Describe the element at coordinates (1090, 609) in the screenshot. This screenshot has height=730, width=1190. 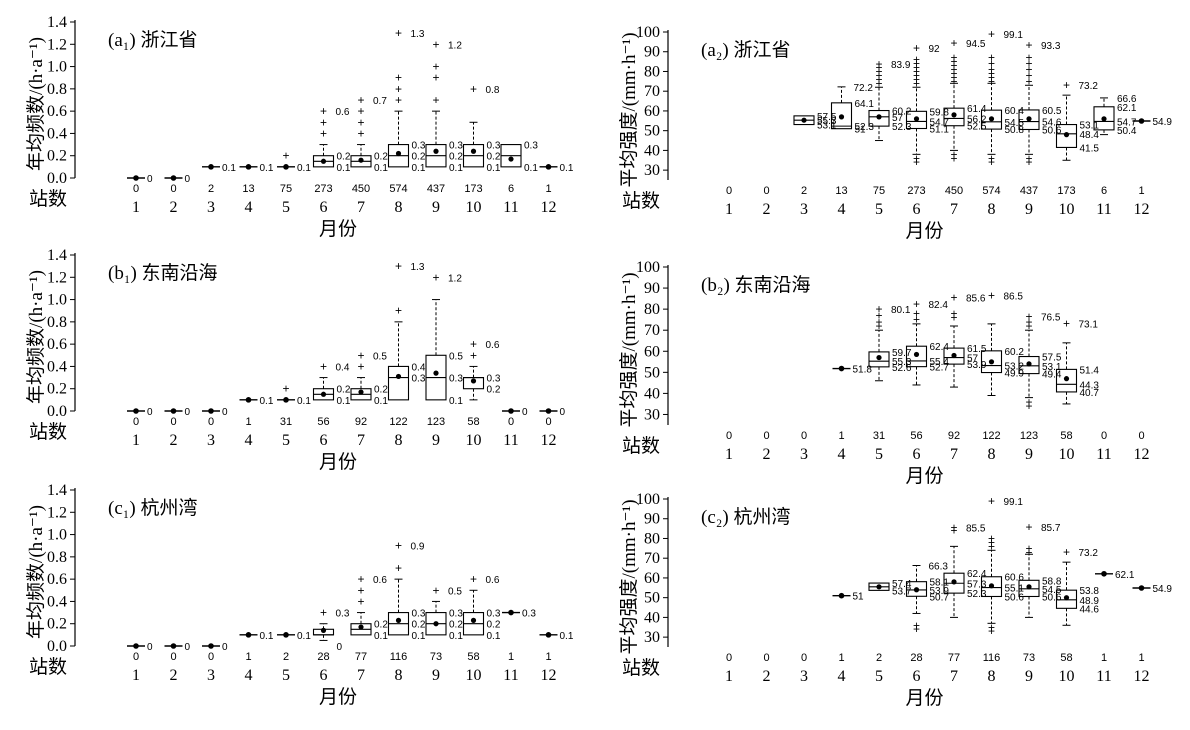
I see `value-label: 44.6` at that location.